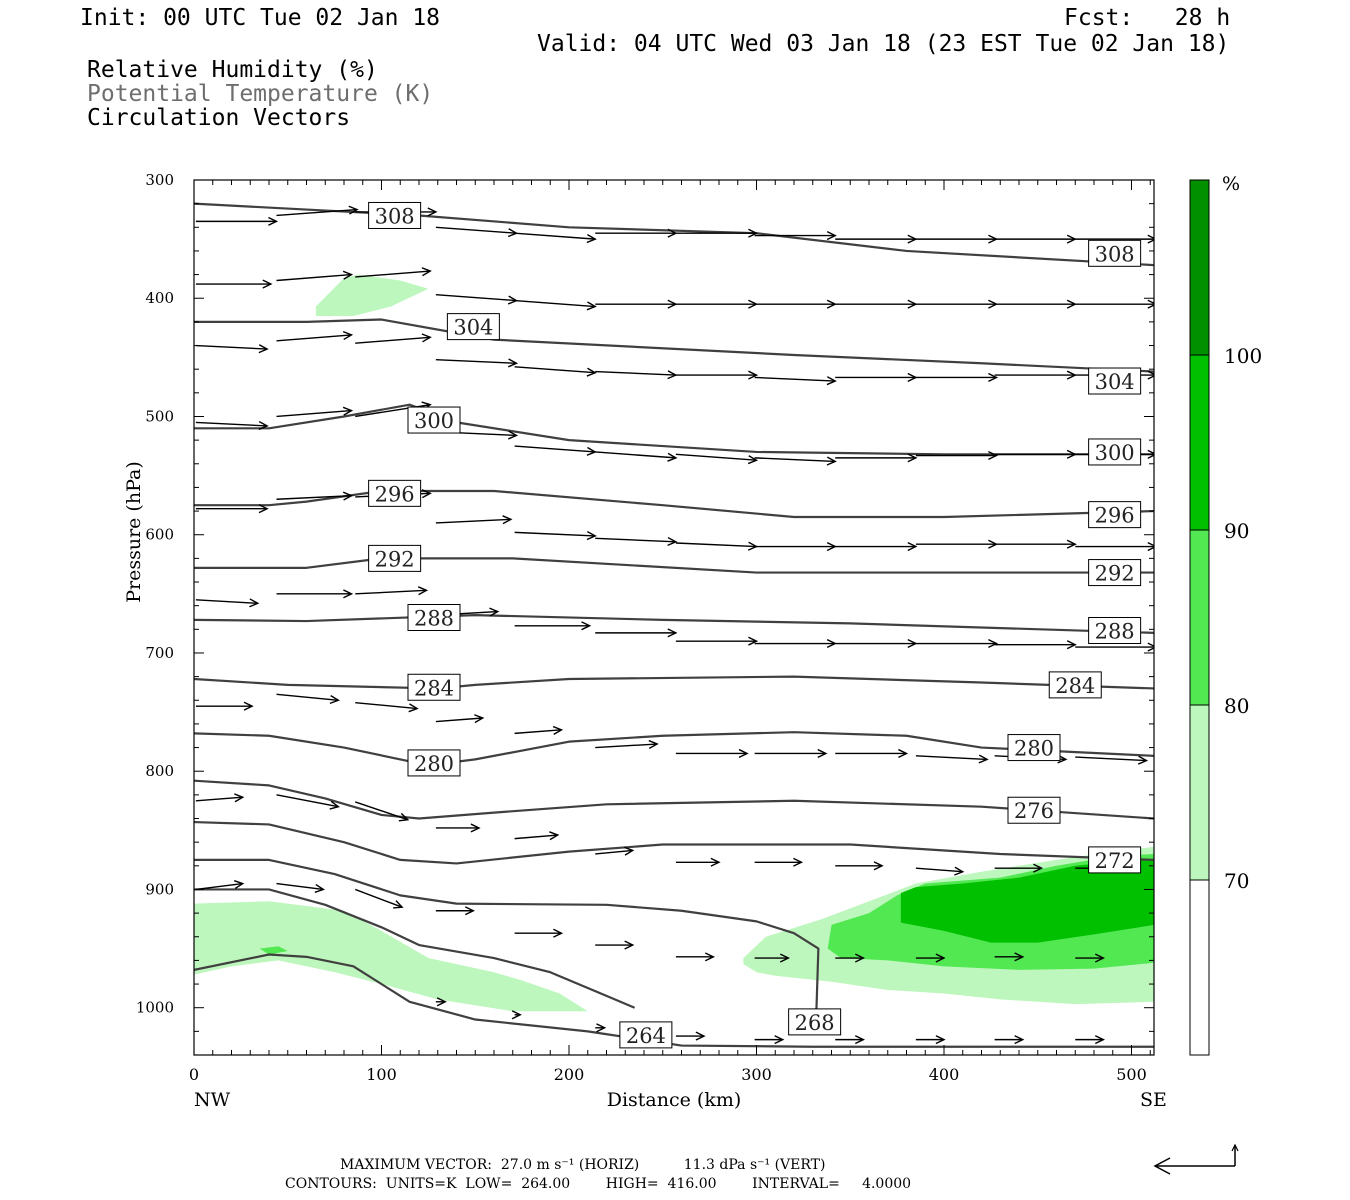 The height and width of the screenshot is (1200, 1350). I want to click on x-tick-label: 500, so click(1131, 1074).